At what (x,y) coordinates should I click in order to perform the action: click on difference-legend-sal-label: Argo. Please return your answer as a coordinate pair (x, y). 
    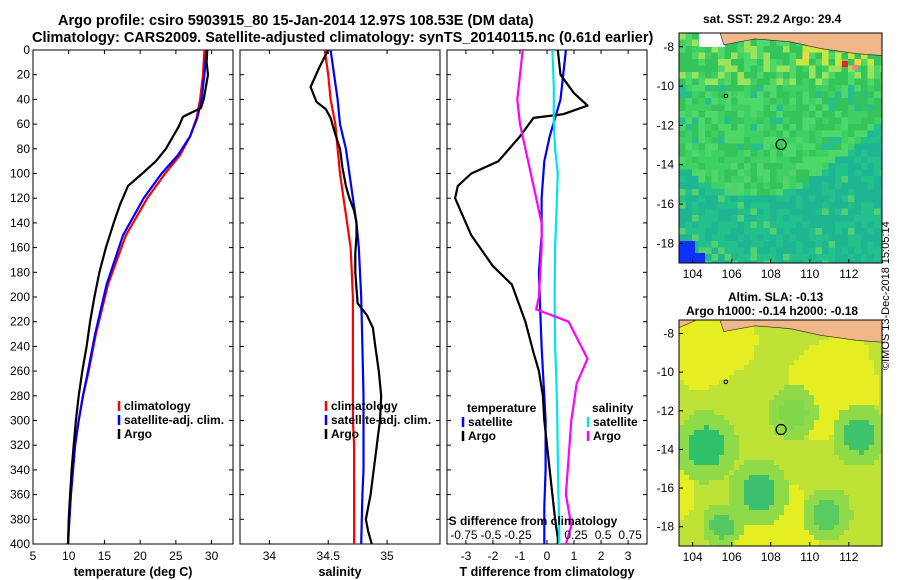
    Looking at the image, I should click on (607, 436).